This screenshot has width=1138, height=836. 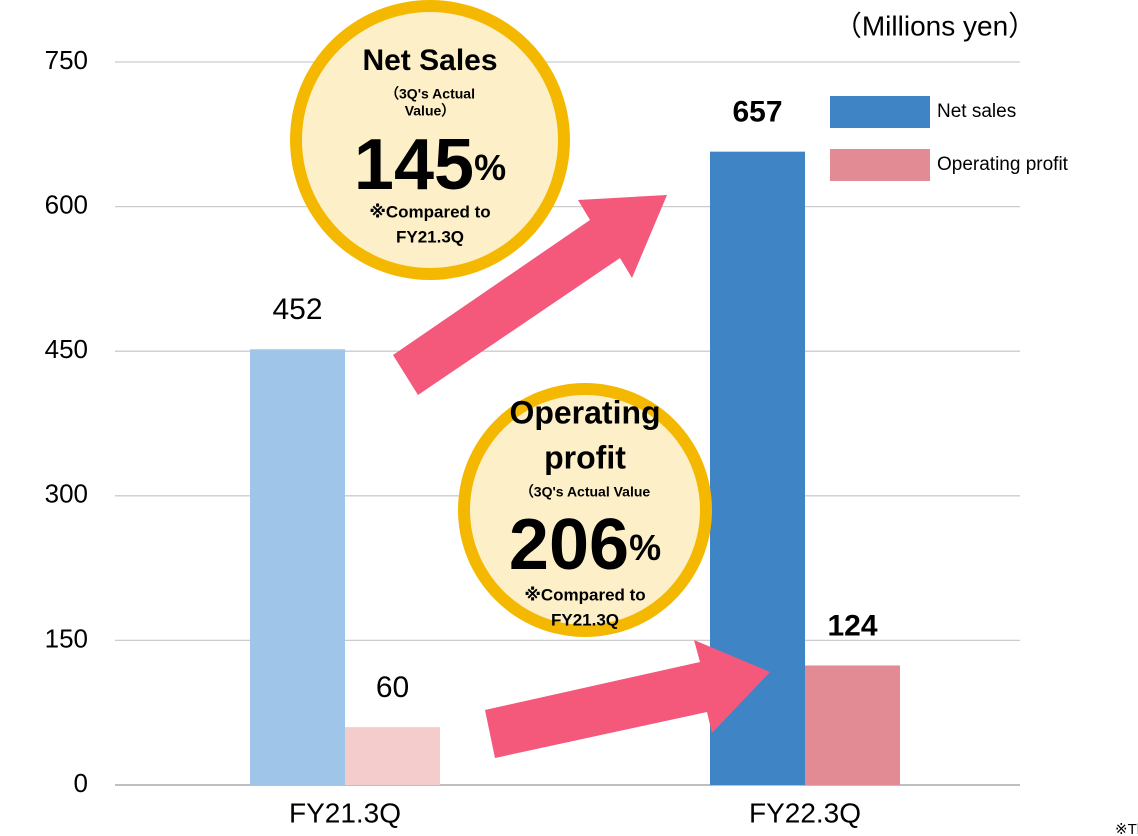 I want to click on footnote: ※The above, so click(x=1126, y=828).